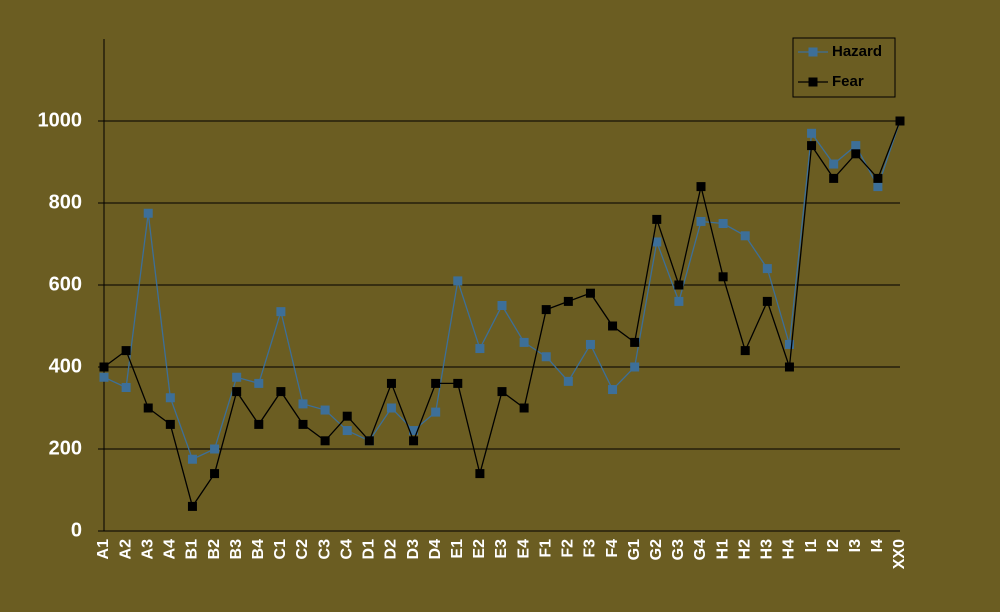 This screenshot has height=612, width=1000. Describe the element at coordinates (568, 548) in the screenshot. I see `x-tick-label: F2` at that location.